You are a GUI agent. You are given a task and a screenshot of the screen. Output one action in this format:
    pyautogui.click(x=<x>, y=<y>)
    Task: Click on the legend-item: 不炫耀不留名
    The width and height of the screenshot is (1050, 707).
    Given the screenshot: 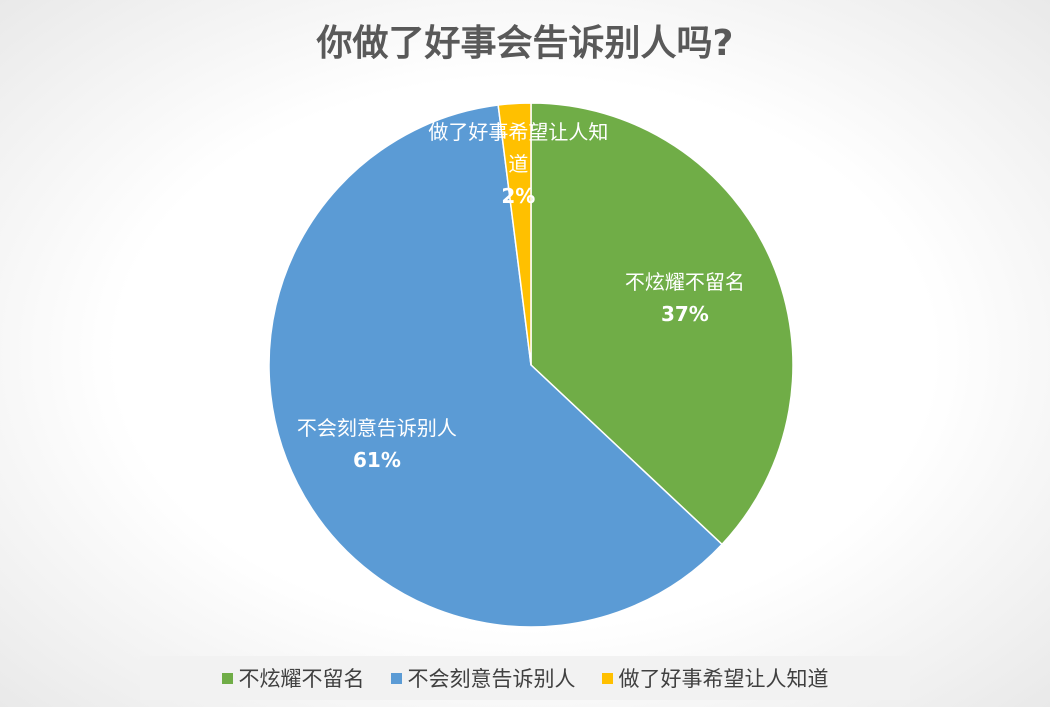 What is the action you would take?
    pyautogui.click(x=293, y=678)
    